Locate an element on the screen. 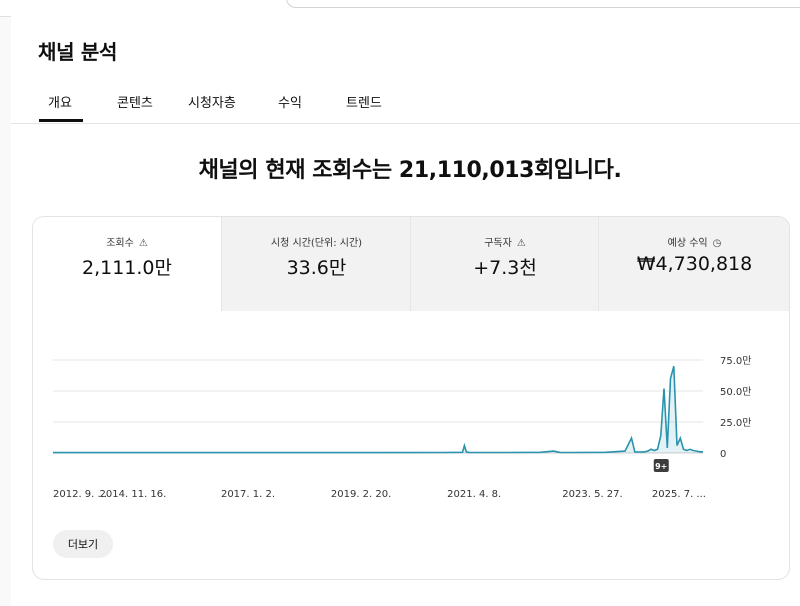 This screenshot has height=606, width=800. tab-divider is located at coordinates (405, 123).